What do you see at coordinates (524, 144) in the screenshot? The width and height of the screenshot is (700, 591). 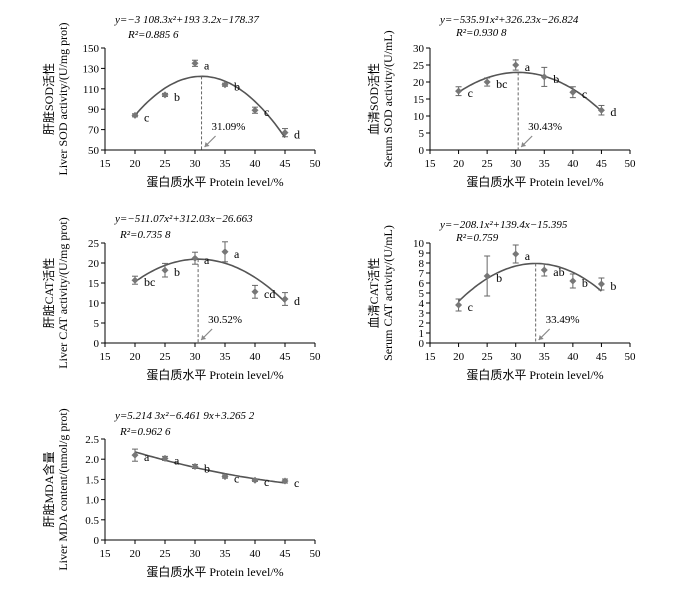 I see `optimum-arrowhead` at bounding box center [524, 144].